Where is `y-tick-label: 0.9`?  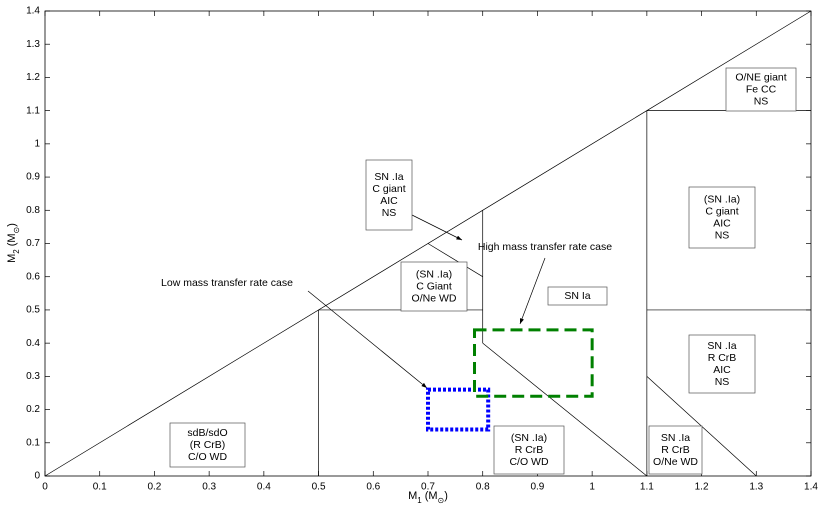 y-tick-label: 0.9 is located at coordinates (33, 177).